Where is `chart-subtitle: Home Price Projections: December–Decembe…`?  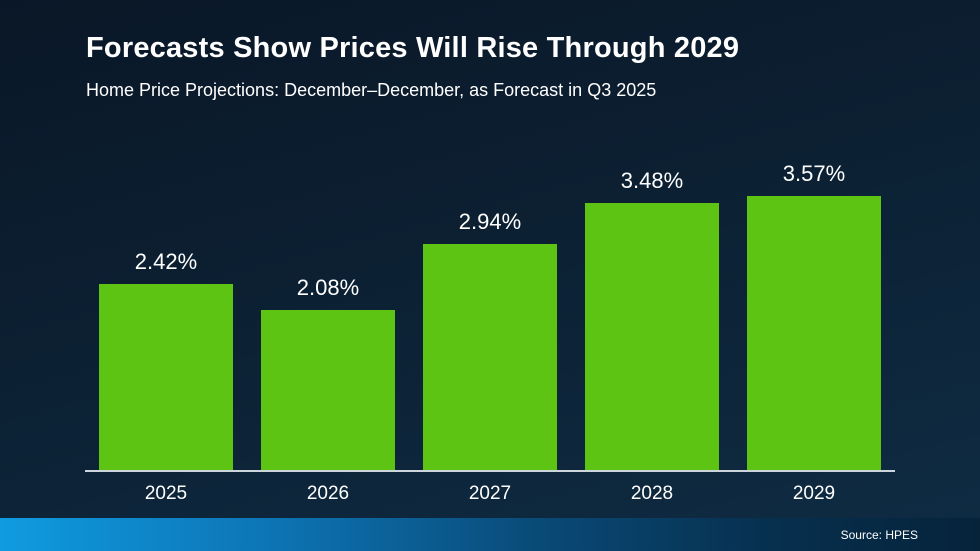 chart-subtitle: Home Price Projections: December–Decembe… is located at coordinates (371, 90).